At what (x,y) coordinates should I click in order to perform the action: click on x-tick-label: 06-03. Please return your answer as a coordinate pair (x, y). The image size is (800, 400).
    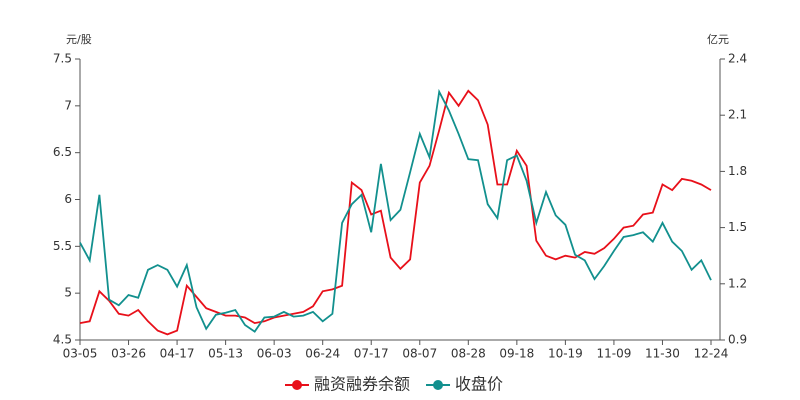
    Looking at the image, I should click on (274, 354).